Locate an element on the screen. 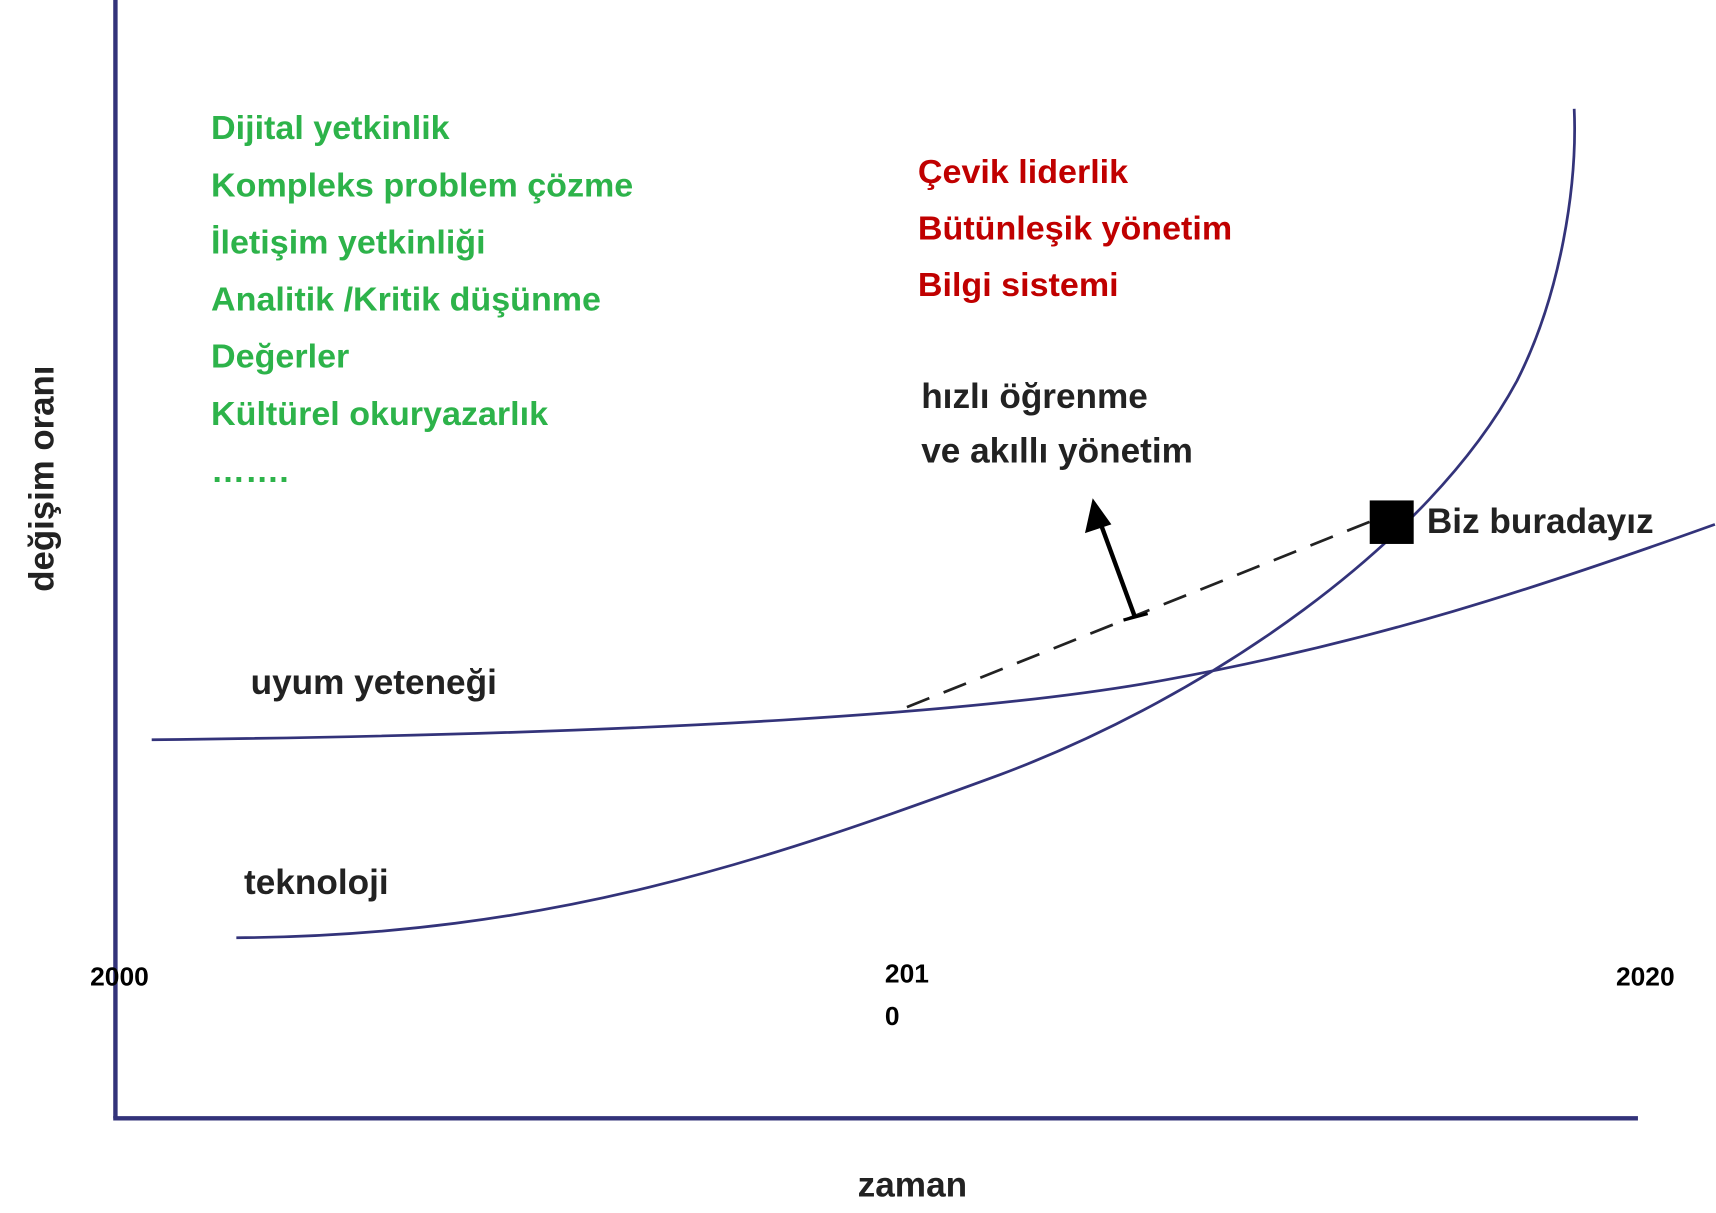 The height and width of the screenshot is (1213, 1716). skill-item: Kompleks problem çözme is located at coordinates (422, 186).